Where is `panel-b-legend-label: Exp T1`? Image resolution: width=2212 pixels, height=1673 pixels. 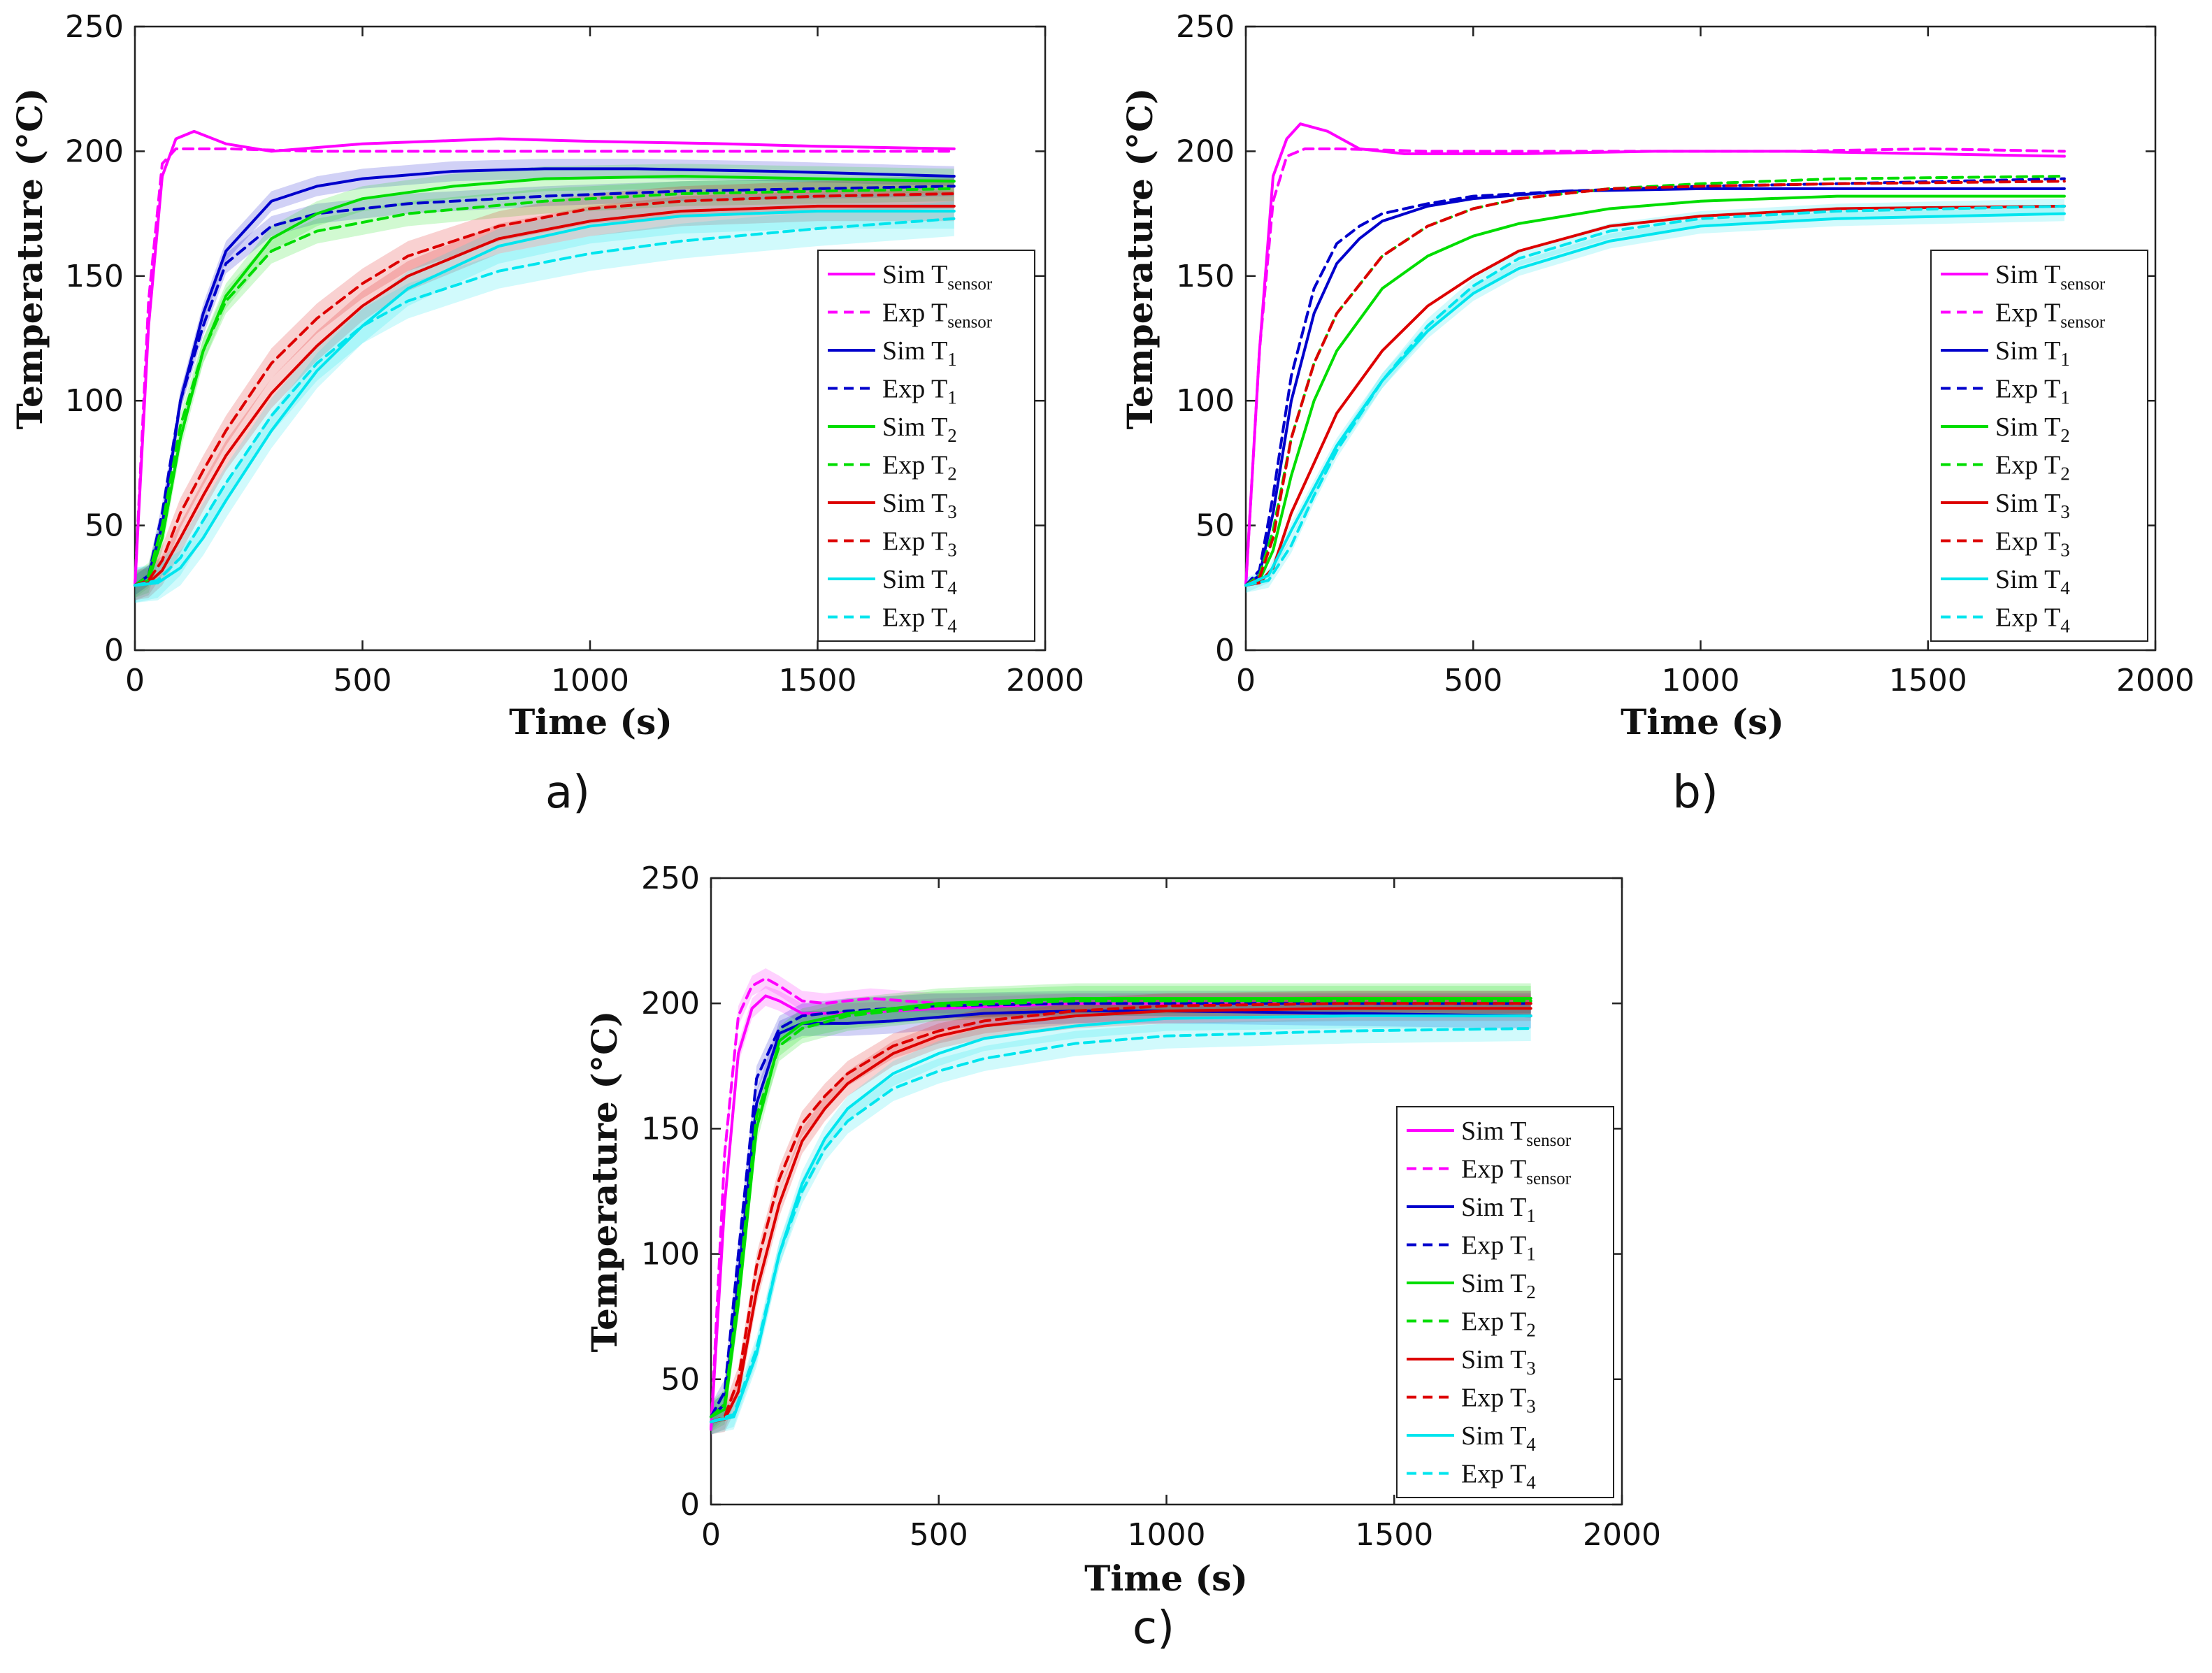 panel-b-legend-label: Exp T1 is located at coordinates (2032, 391).